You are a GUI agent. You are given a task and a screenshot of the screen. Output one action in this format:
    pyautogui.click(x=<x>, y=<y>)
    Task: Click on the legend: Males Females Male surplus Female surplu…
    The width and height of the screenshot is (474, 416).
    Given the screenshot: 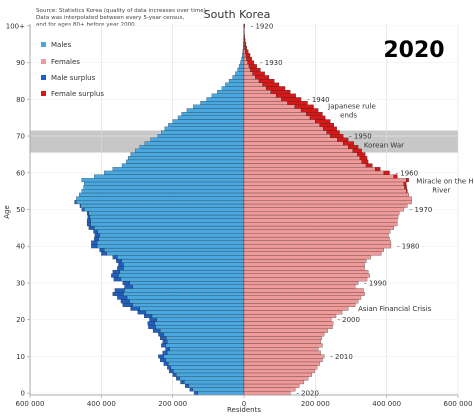 What is the action you would take?
    pyautogui.click(x=72, y=69)
    